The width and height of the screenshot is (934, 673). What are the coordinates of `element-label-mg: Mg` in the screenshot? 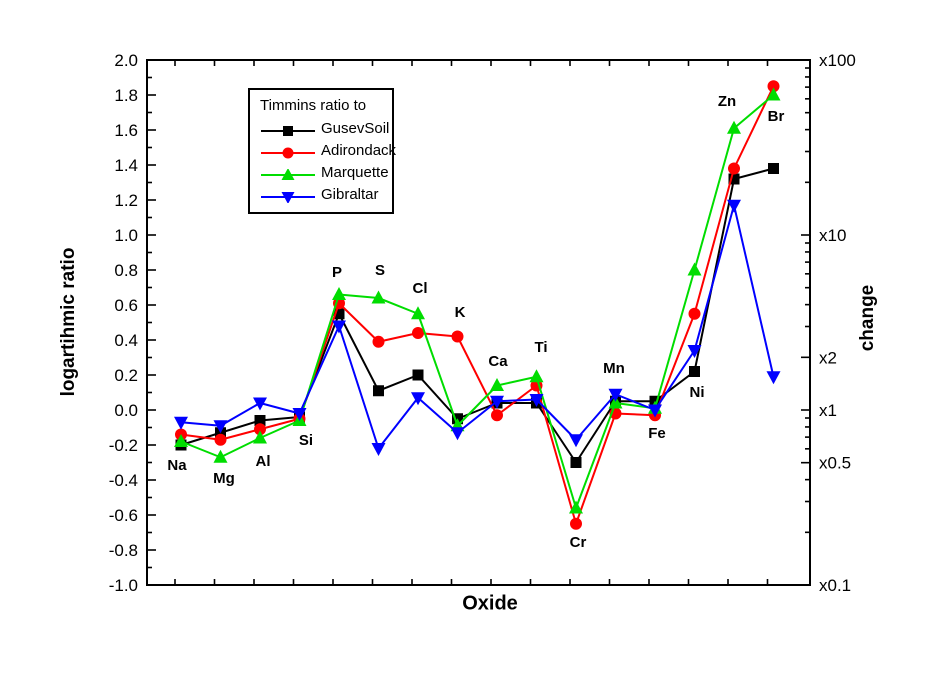 It's located at (224, 478).